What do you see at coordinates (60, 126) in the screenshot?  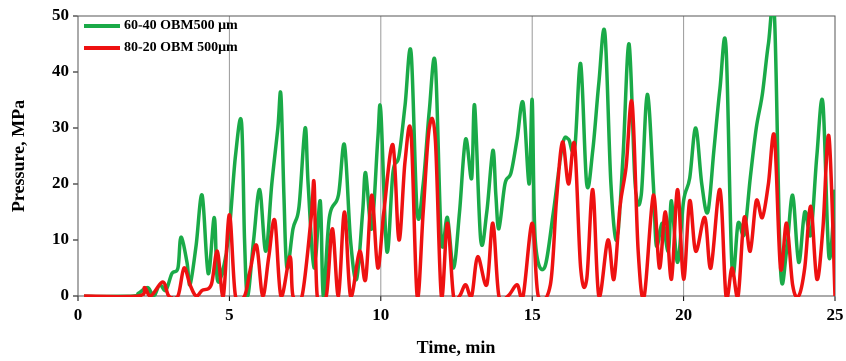 I see `y-tick-label: 30` at bounding box center [60, 126].